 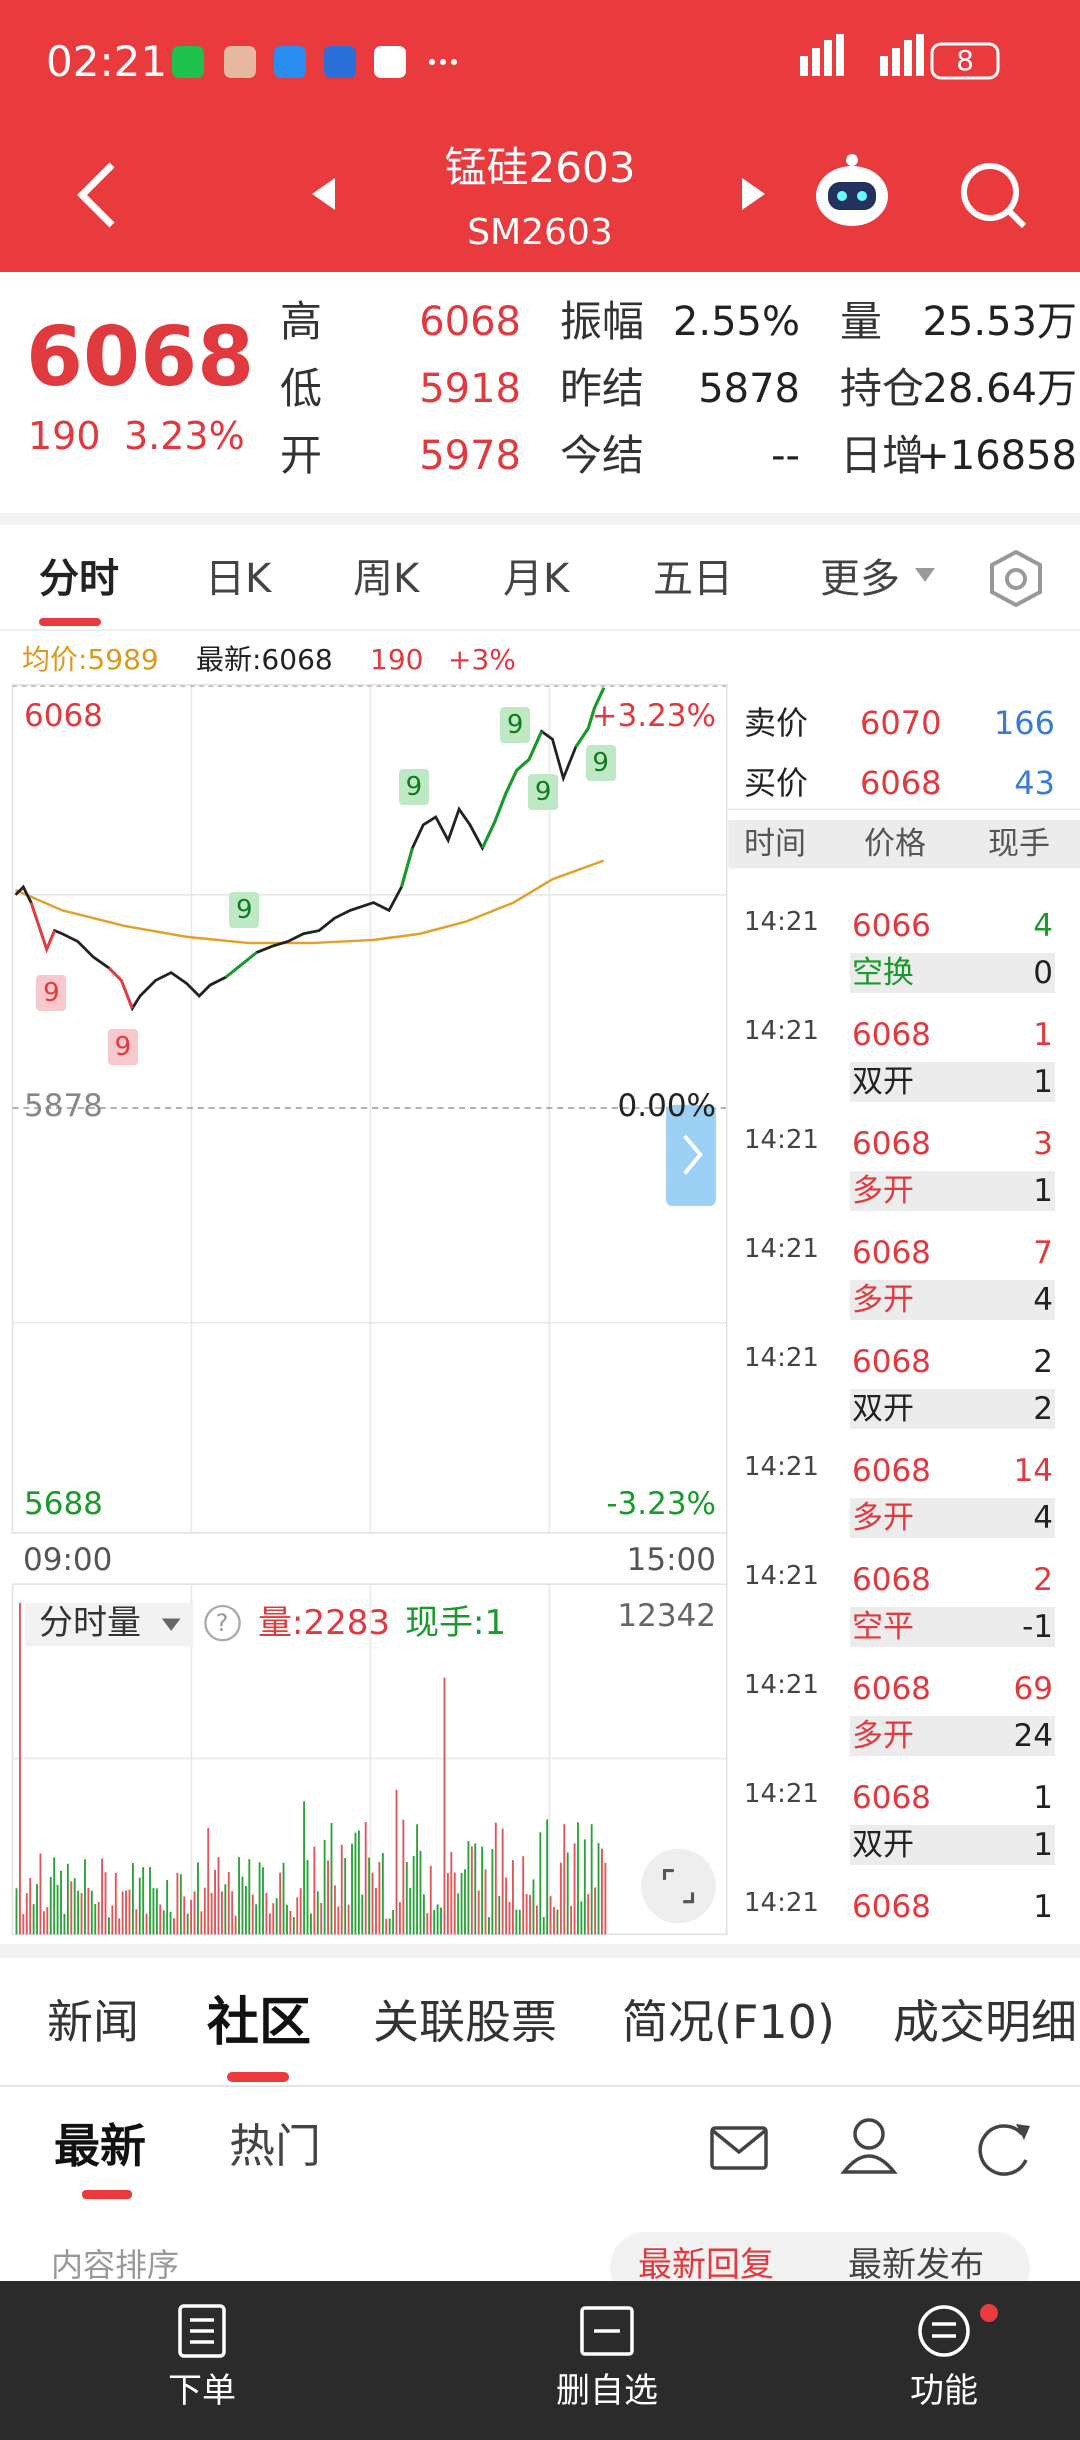 I want to click on help-icon: ?, so click(x=222, y=1622).